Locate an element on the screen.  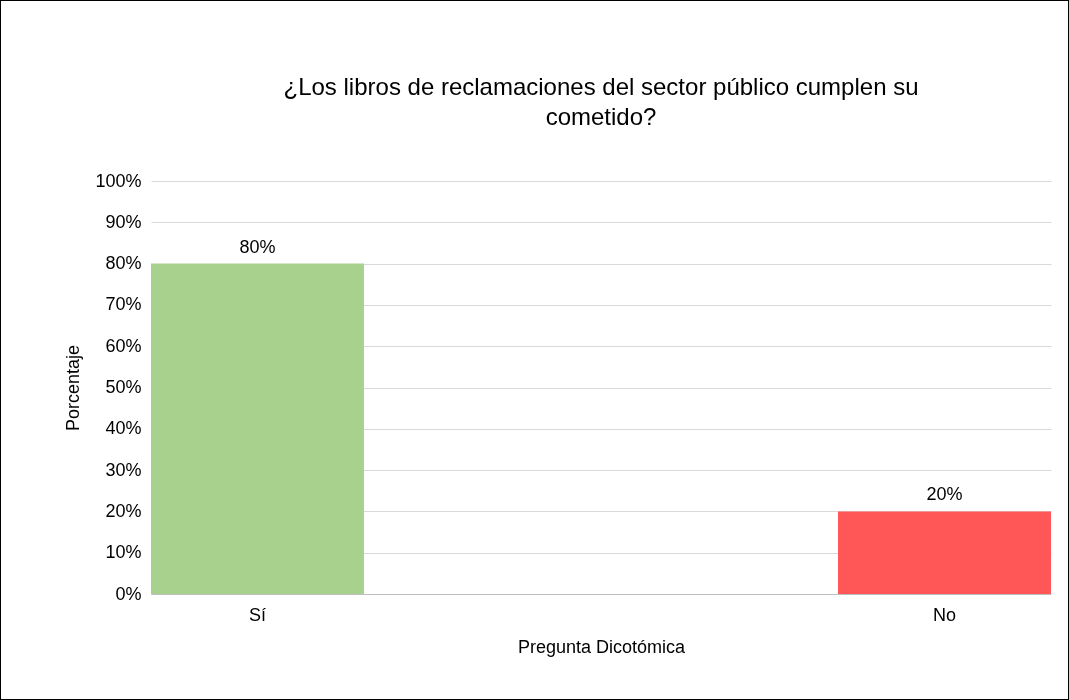
y-tick-label: 40% is located at coordinates (123, 428).